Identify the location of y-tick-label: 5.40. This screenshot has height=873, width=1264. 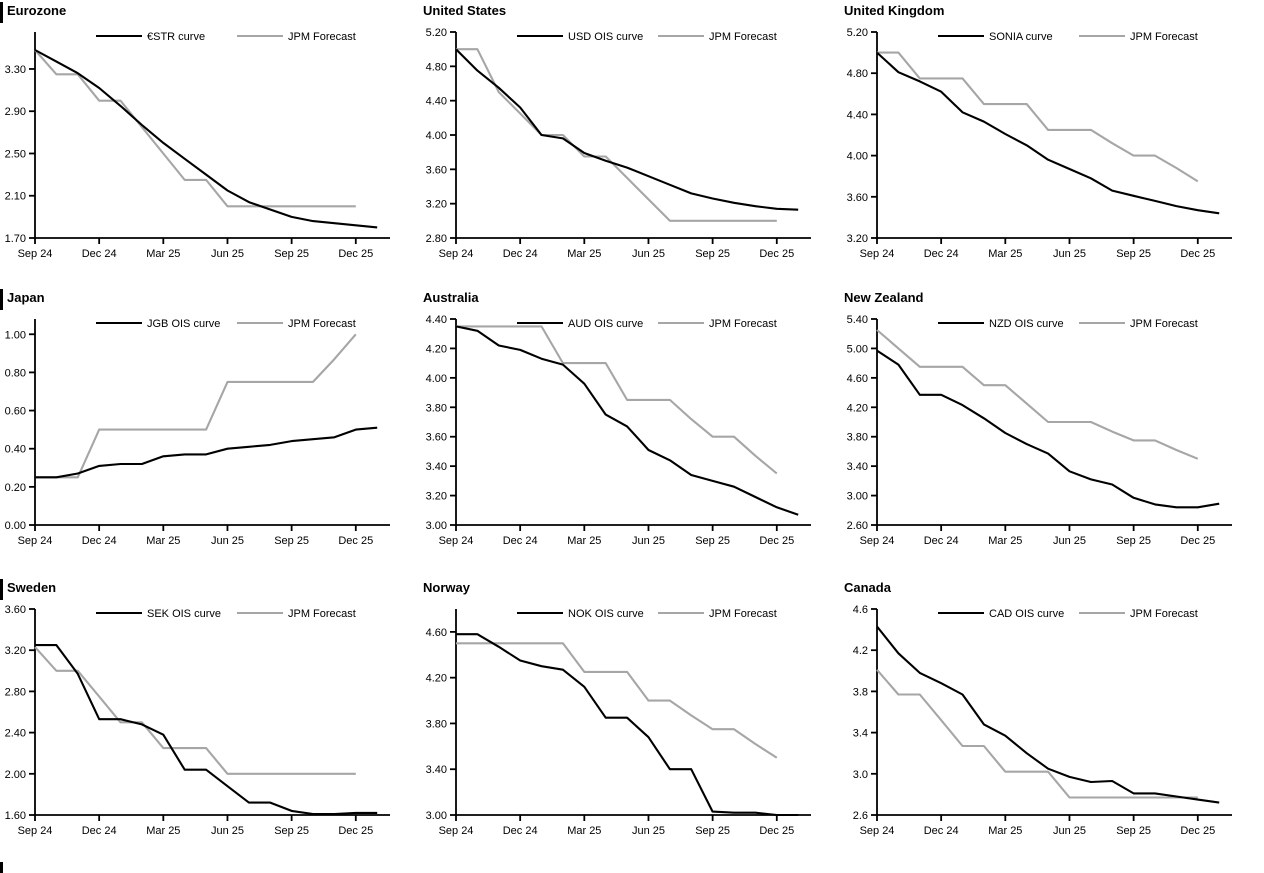
(857, 320).